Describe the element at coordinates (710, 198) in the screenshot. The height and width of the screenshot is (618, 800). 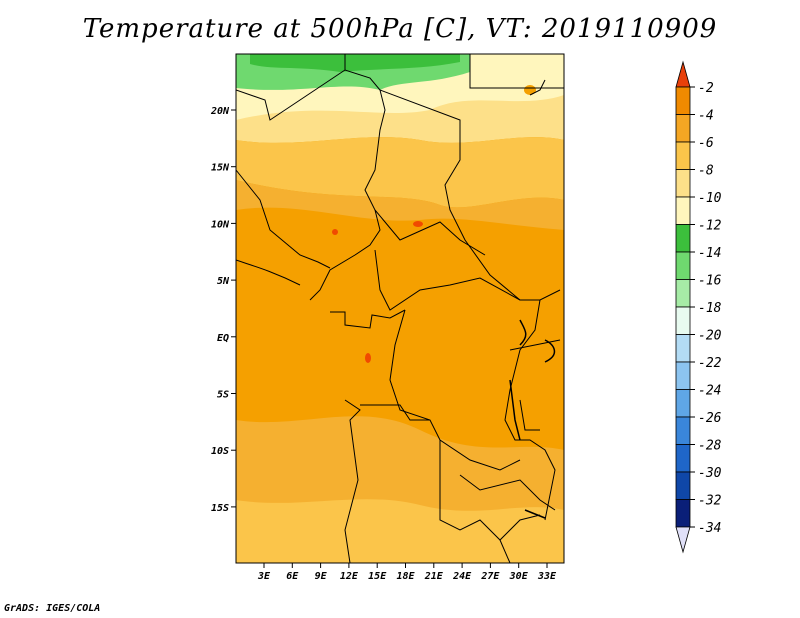
I see `colorbar-label: -10` at that location.